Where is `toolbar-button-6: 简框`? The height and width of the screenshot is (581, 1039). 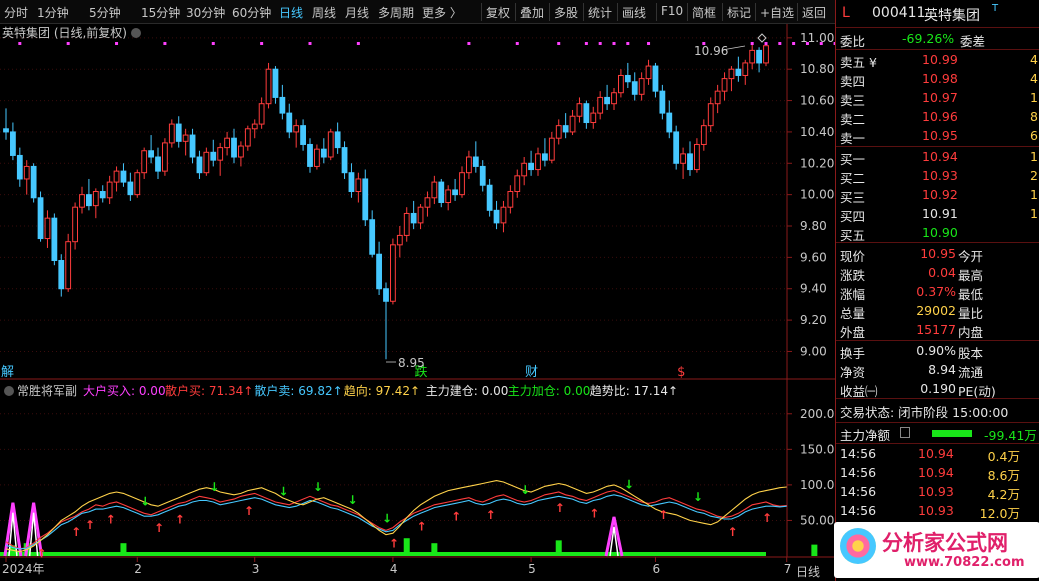
toolbar-button-6: 简框 is located at coordinates (704, 13).